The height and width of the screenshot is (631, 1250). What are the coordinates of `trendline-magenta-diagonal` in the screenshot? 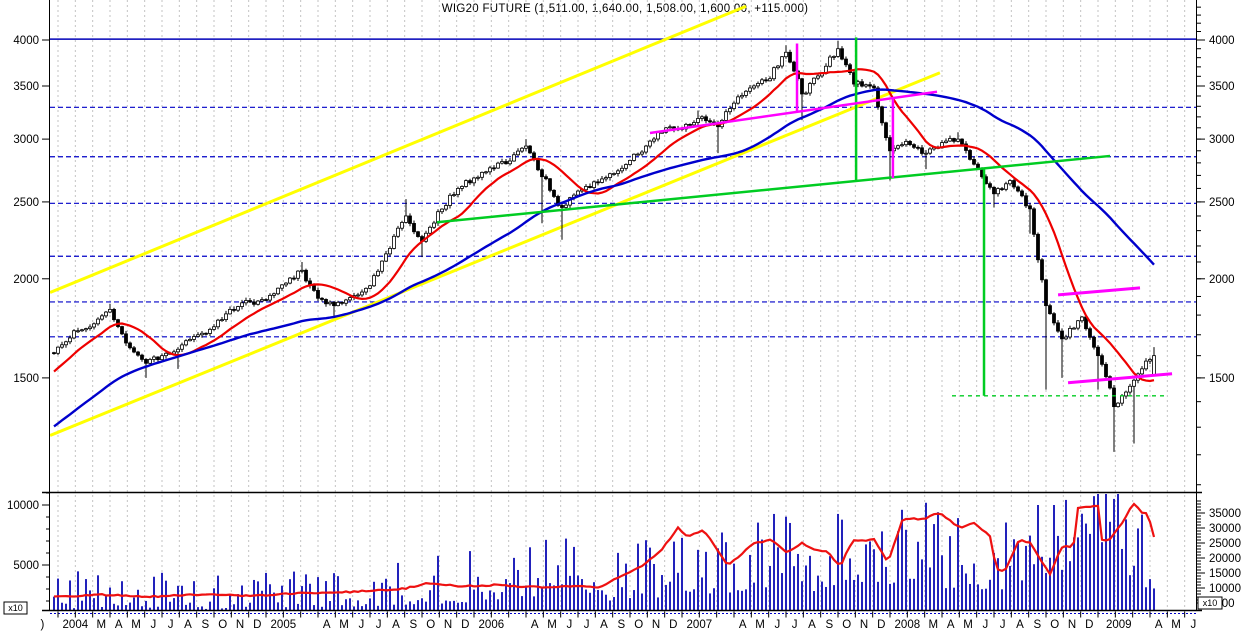 It's located at (793, 112).